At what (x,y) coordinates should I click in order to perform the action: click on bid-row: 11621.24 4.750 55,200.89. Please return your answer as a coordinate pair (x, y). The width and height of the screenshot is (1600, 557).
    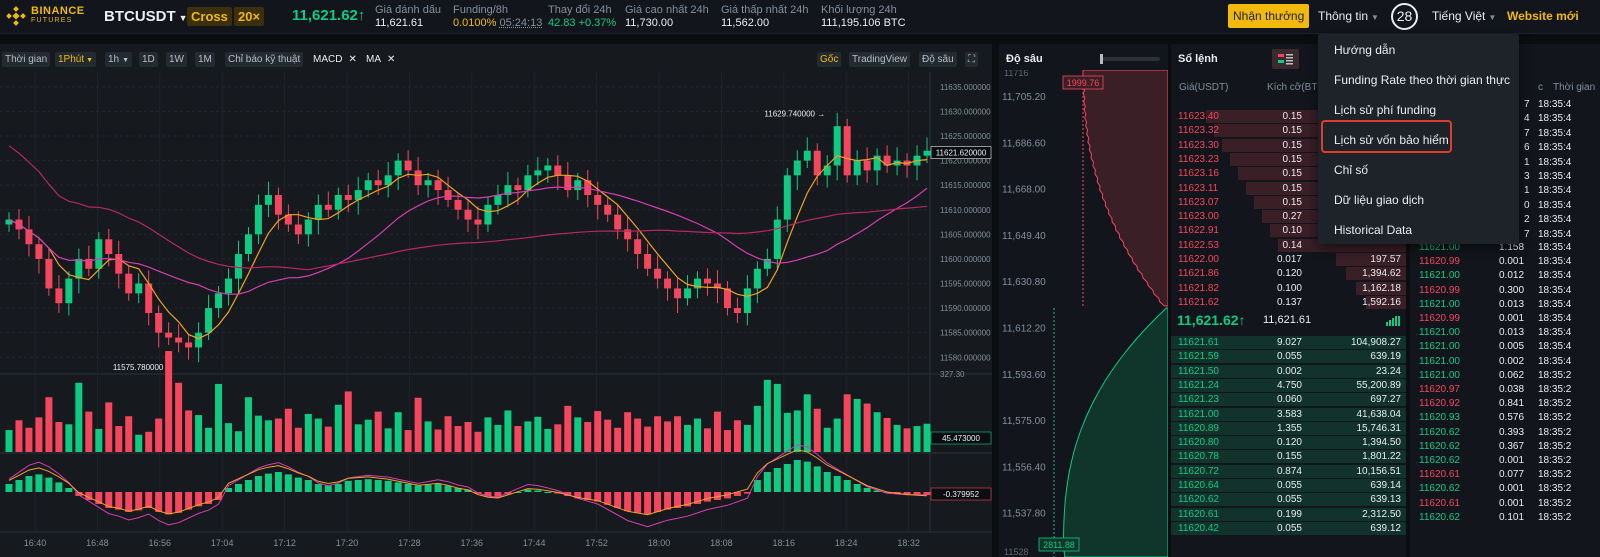
    Looking at the image, I should click on (1288, 385).